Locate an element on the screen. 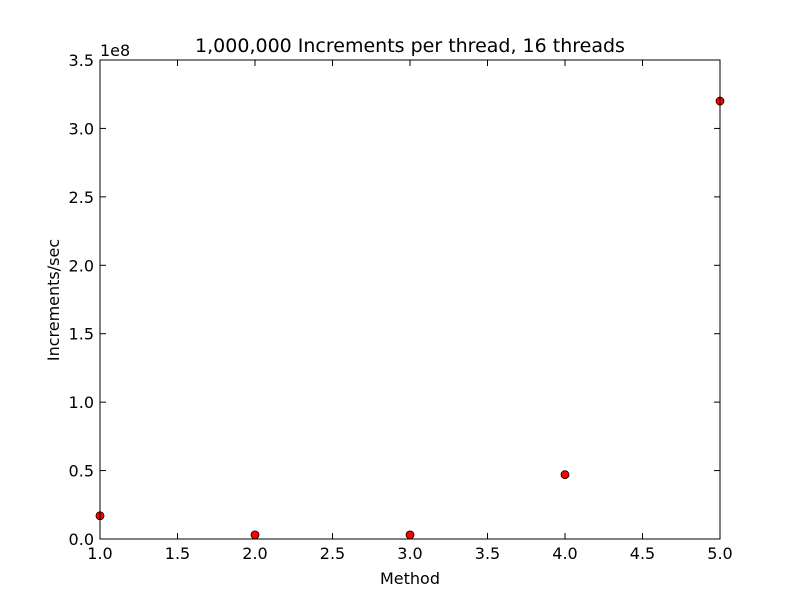 This screenshot has height=600, width=800. x-tick-label: 3.0 is located at coordinates (409, 553).